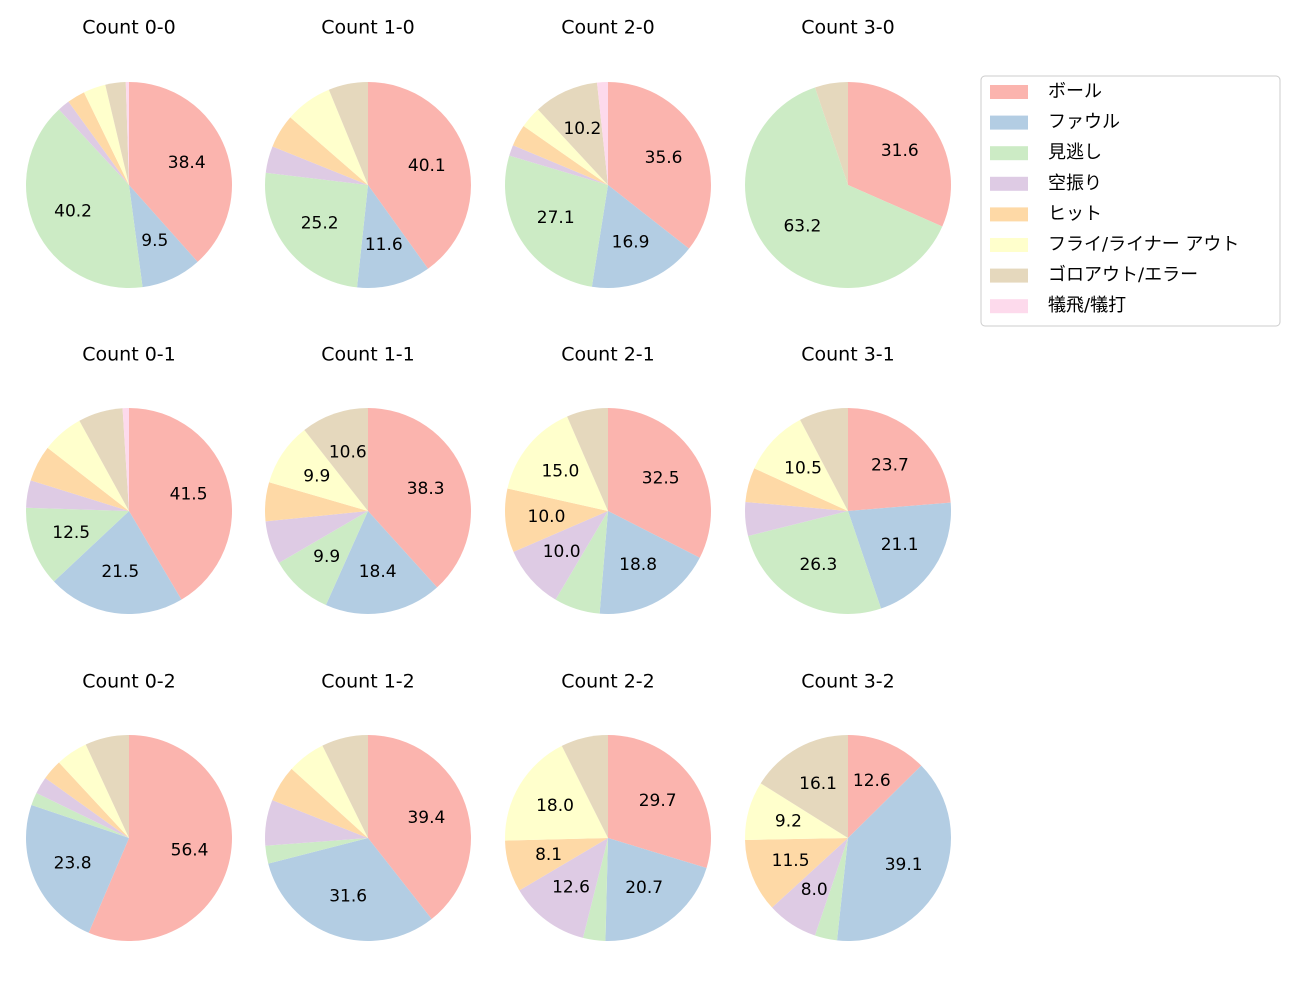 The height and width of the screenshot is (1004, 1300). Describe the element at coordinates (190, 850) in the screenshot. I see `slice-label: 56.4` at that location.